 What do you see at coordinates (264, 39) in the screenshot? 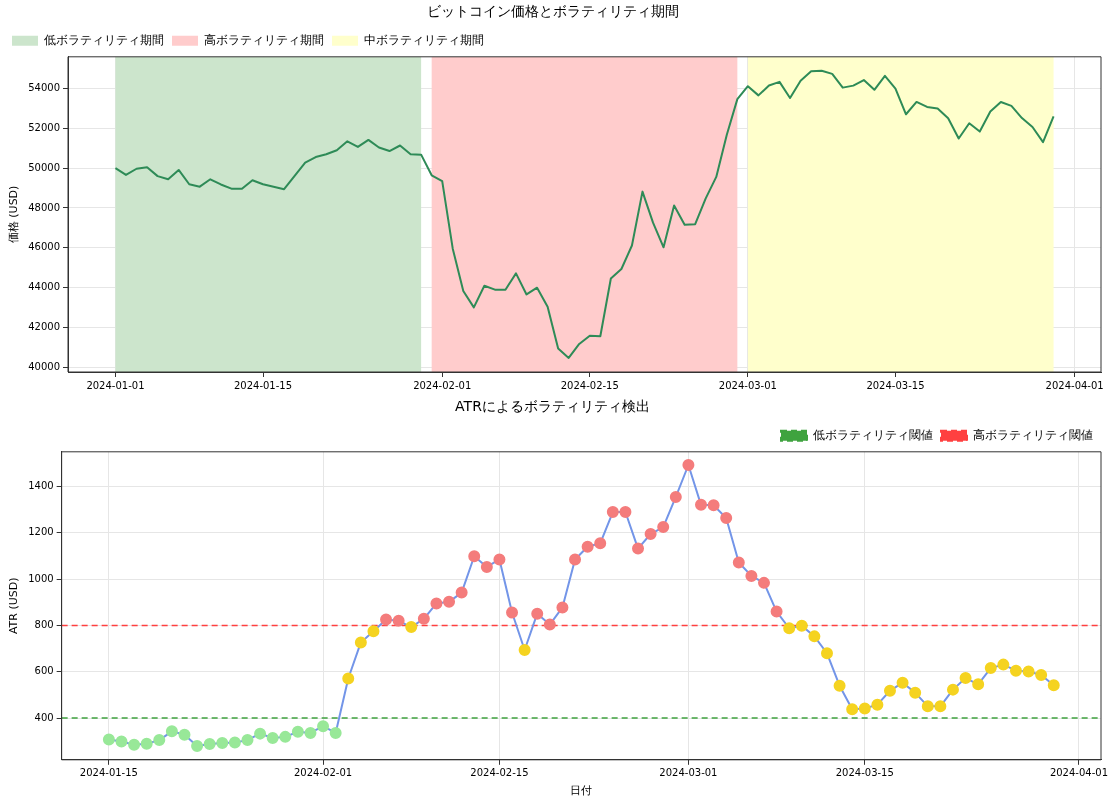
I see `legend-label: 高ボラティリティ期間` at bounding box center [264, 39].